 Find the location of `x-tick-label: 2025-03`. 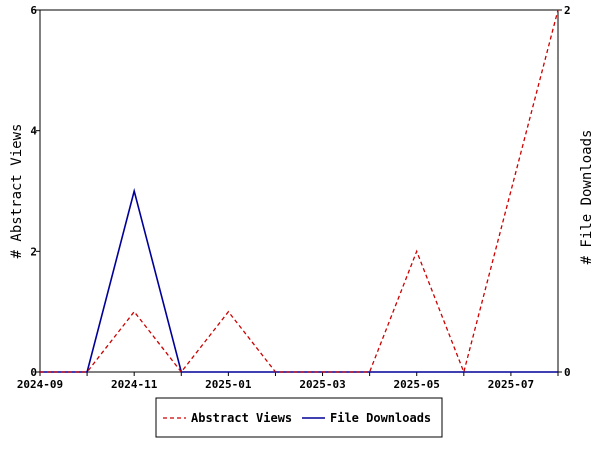

x-tick-label: 2025-03 is located at coordinates (322, 384).